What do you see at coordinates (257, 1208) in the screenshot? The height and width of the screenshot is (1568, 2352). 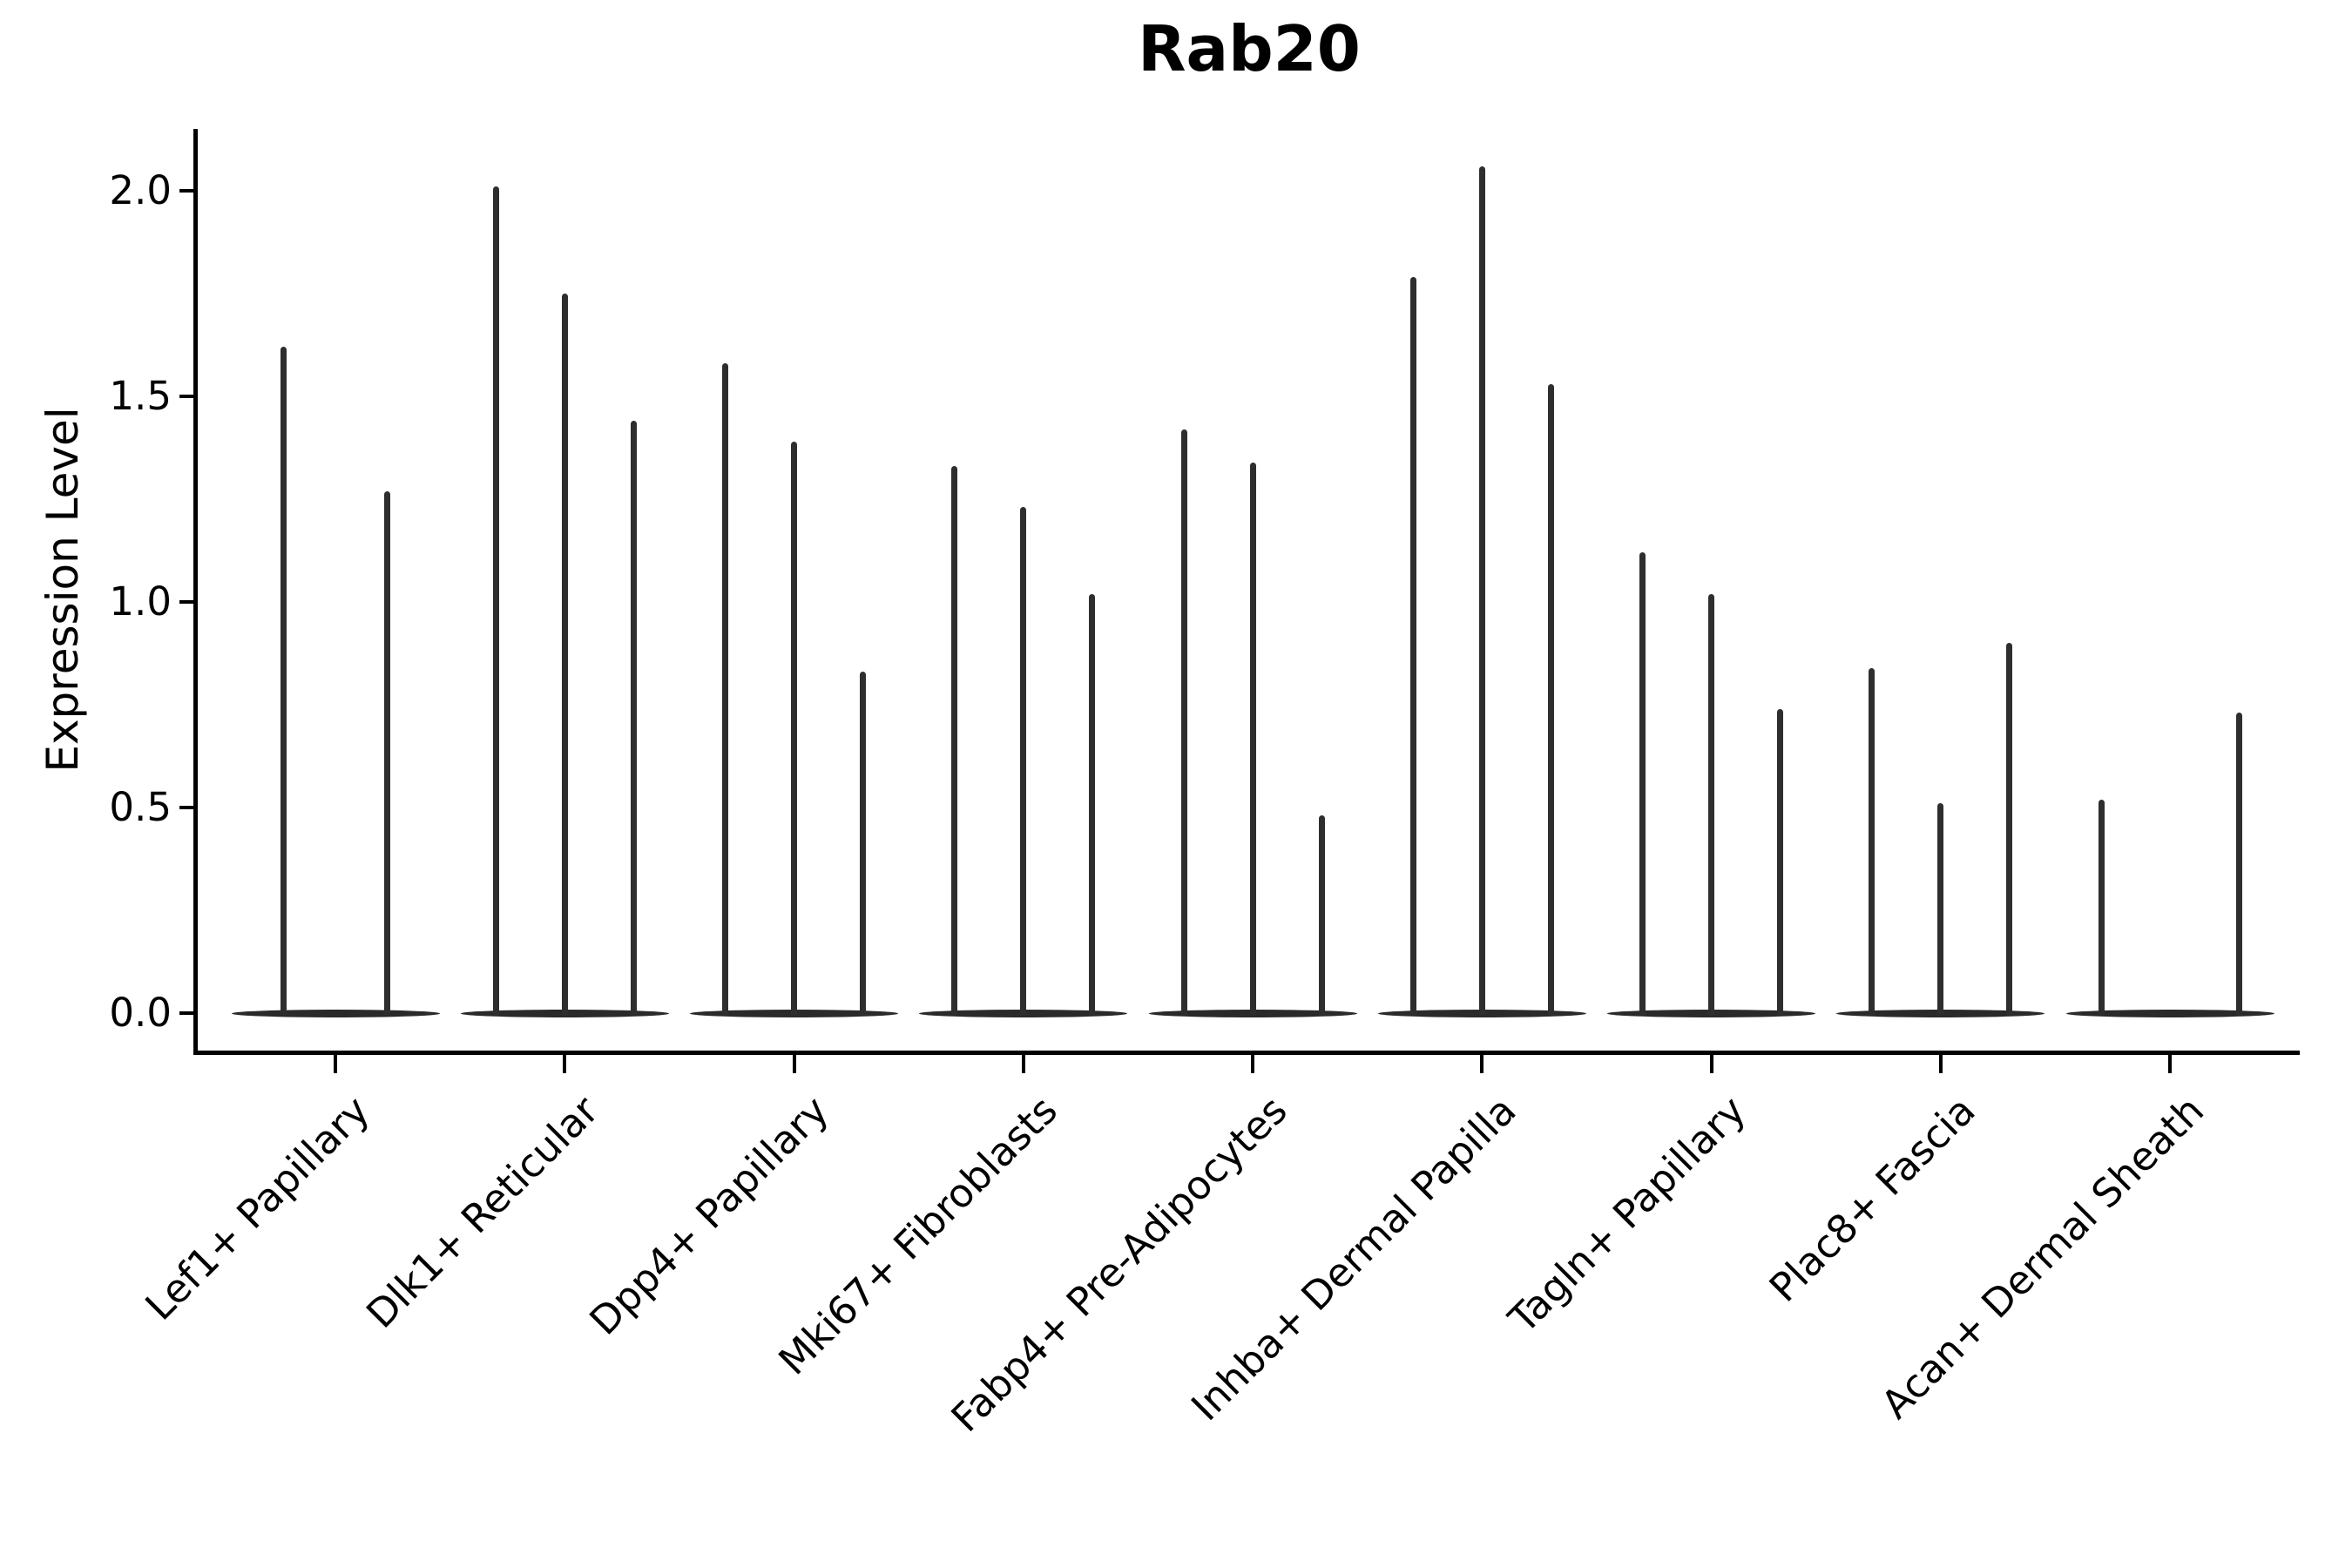 I see `x-tick-label: Lef1+ Papillary` at bounding box center [257, 1208].